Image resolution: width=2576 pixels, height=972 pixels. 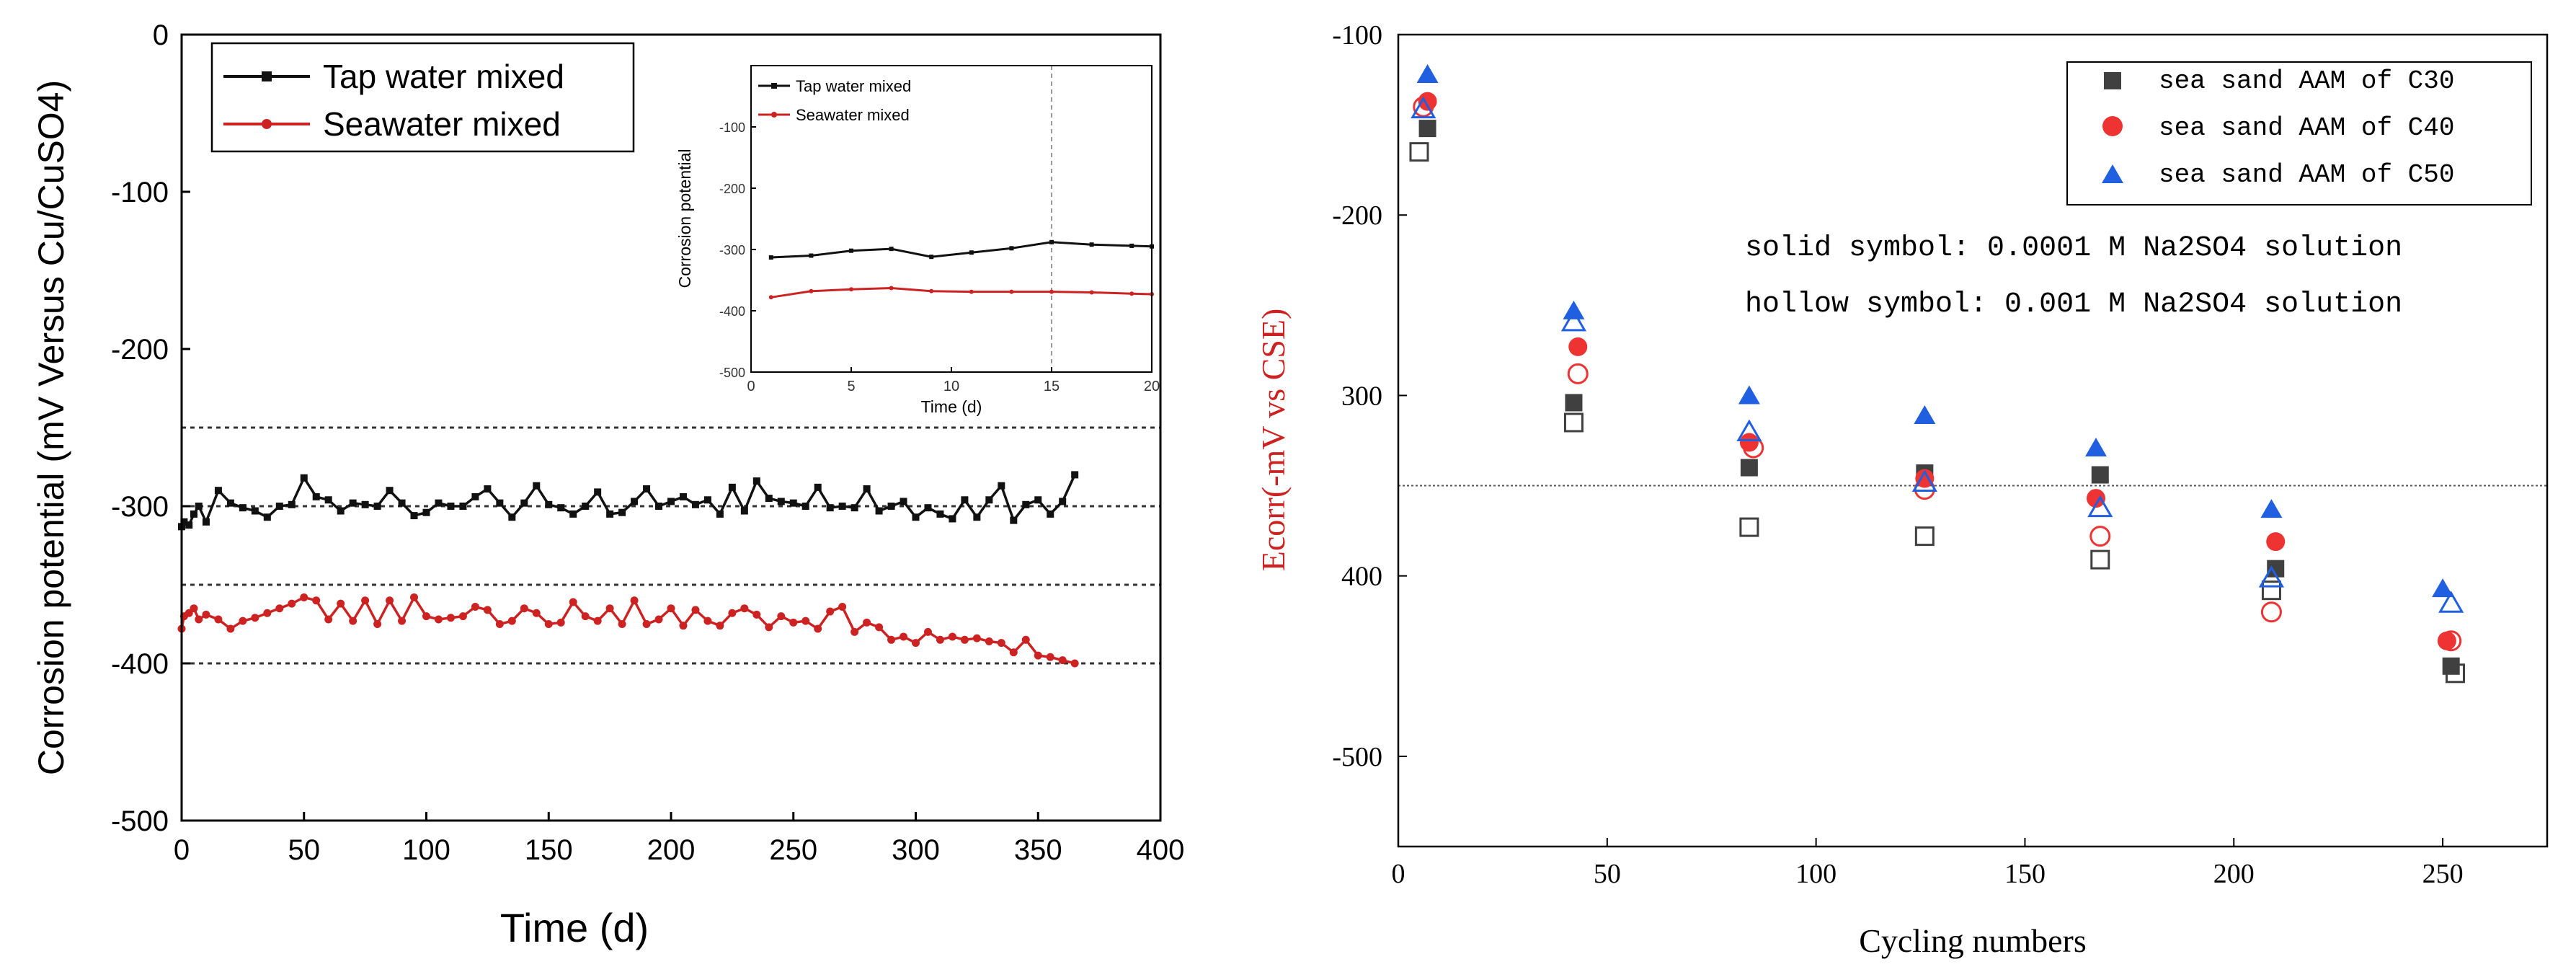 What do you see at coordinates (774, 115) in the screenshot?
I see `inset-legend-sea-marker` at bounding box center [774, 115].